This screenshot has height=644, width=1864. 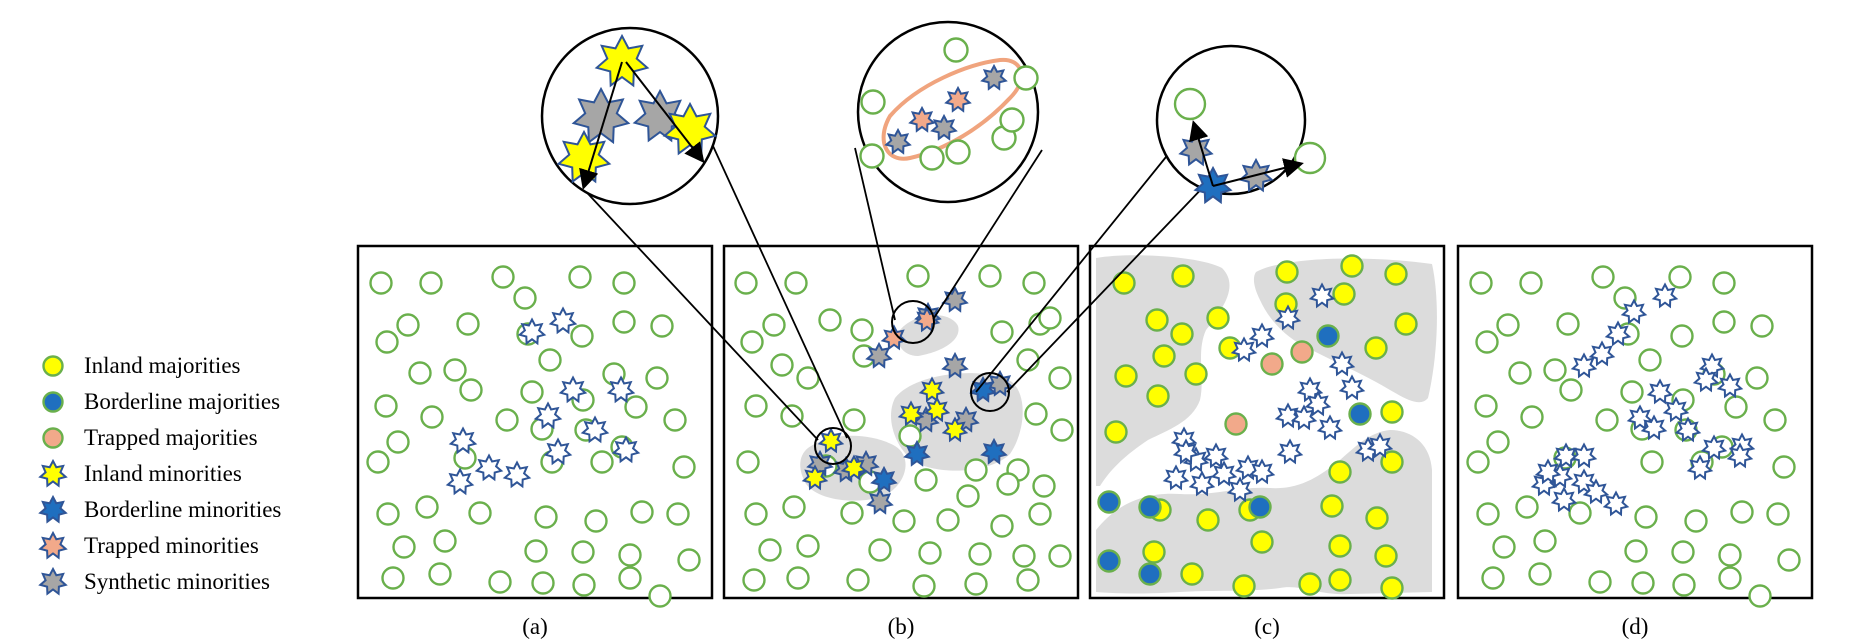 What do you see at coordinates (161, 401) in the screenshot?
I see `legend-item-borderline-majorities: Borderline majorities` at bounding box center [161, 401].